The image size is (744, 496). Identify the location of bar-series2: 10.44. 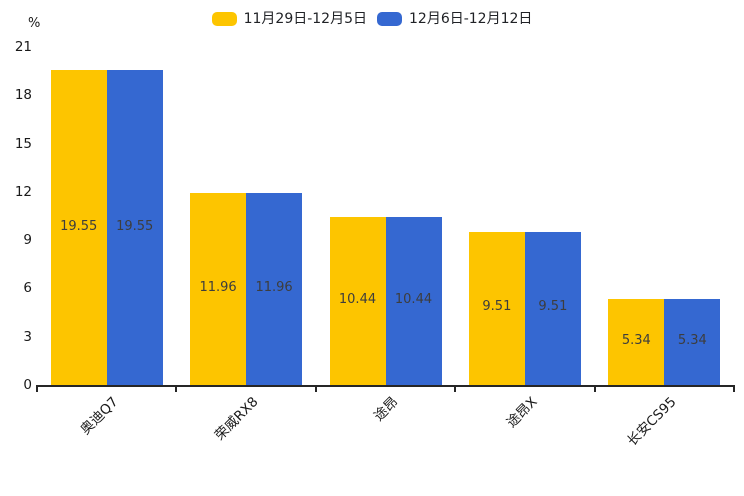
(413, 300).